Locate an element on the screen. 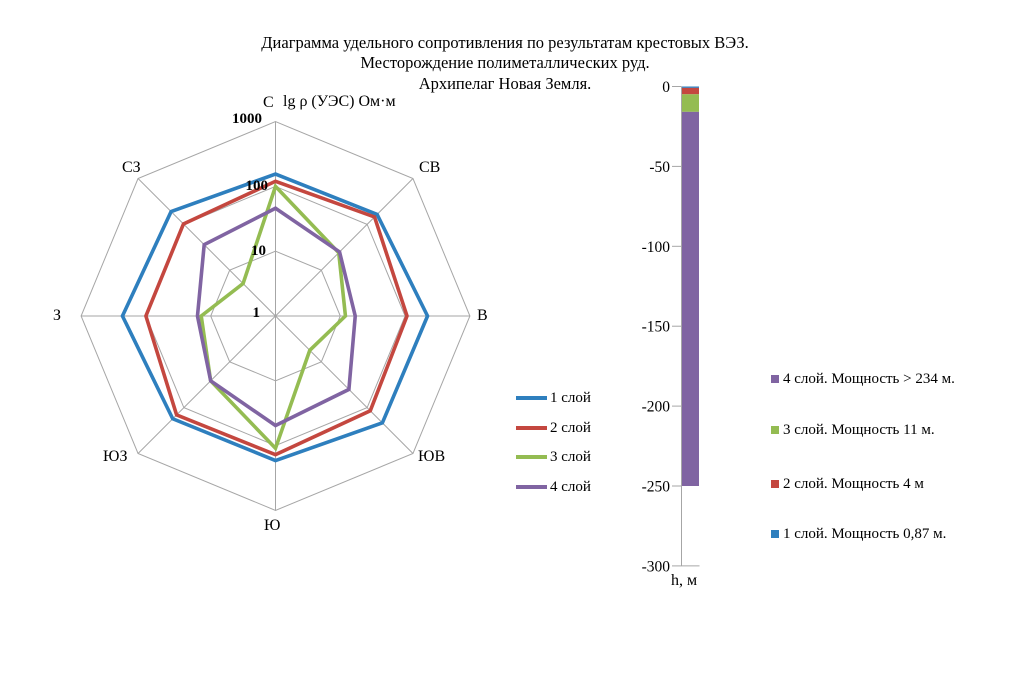  direction-label-e: В is located at coordinates (482, 315).